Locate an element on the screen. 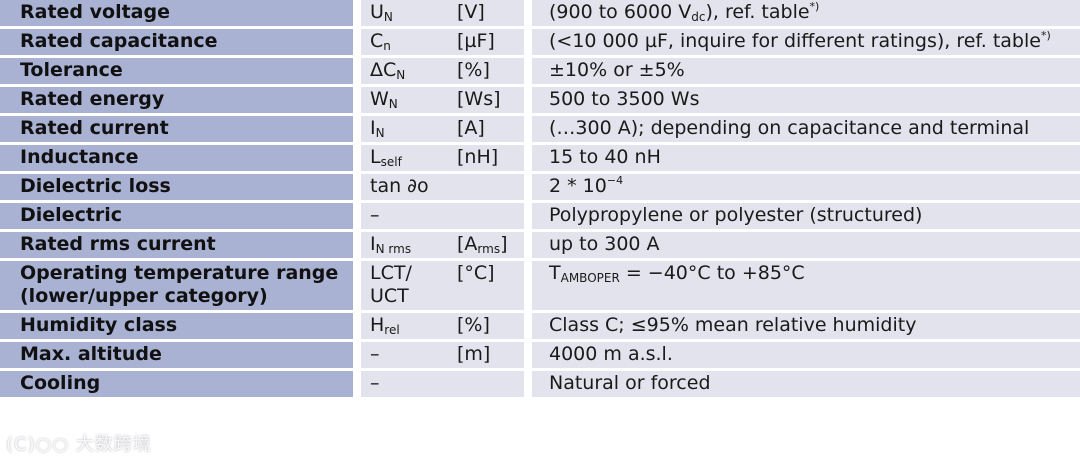 The height and width of the screenshot is (464, 1080). param-rated-energy: Rated energy is located at coordinates (176, 100).